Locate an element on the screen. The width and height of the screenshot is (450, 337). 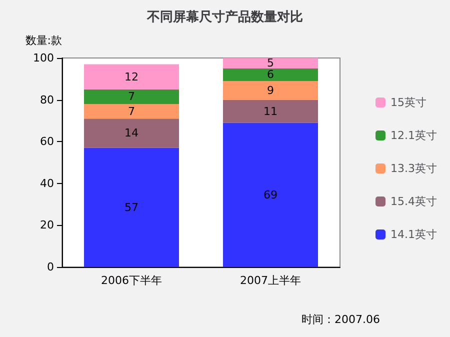
legend-label: 15.4英寸 is located at coordinates (414, 201).